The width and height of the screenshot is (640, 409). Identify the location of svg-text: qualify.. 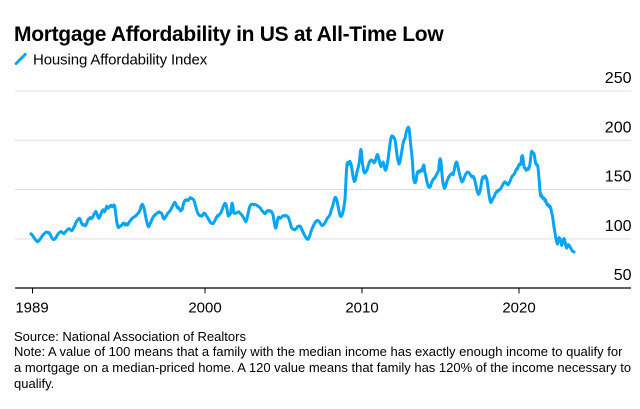
(34, 383).